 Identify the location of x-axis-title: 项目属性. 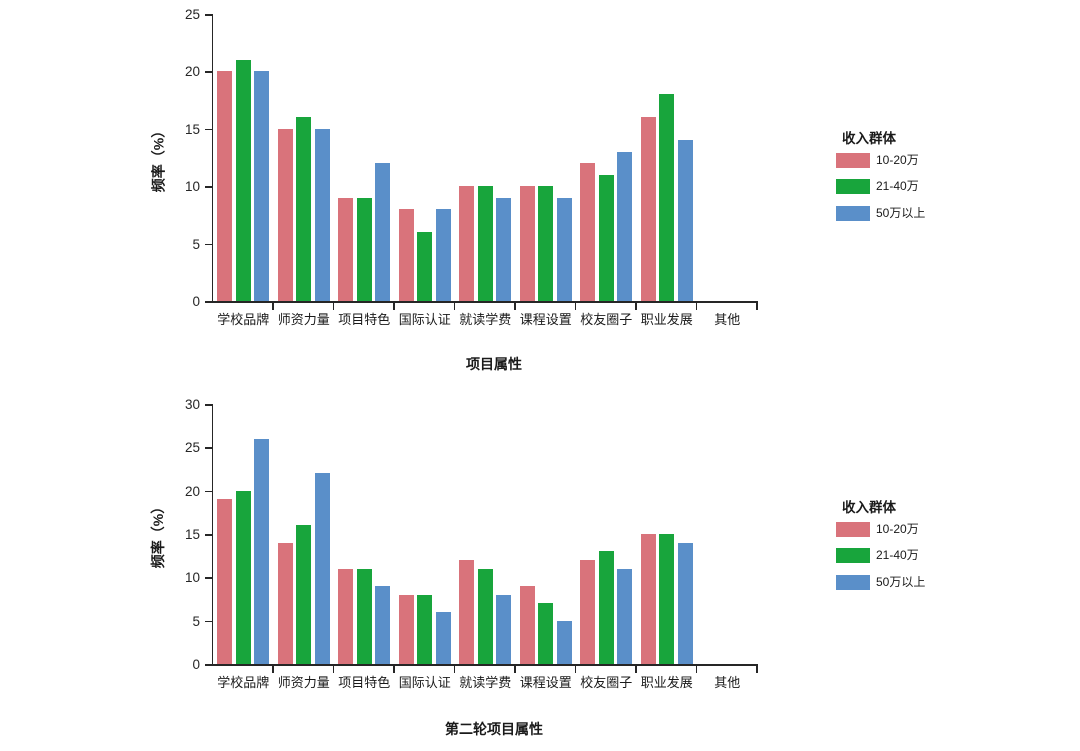
(494, 364).